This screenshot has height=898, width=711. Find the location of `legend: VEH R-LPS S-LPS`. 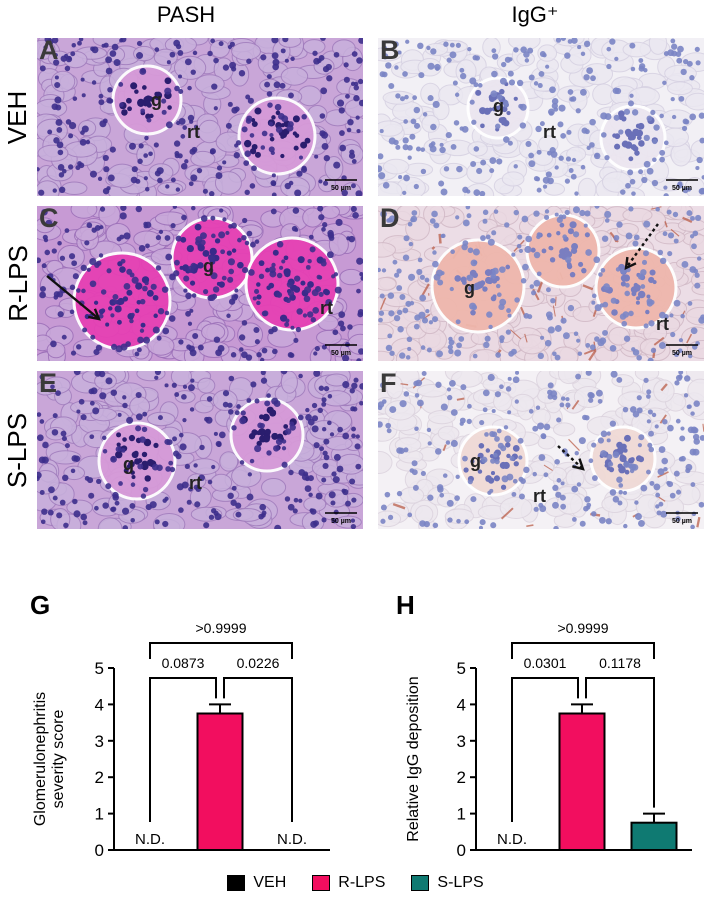

legend: VEH R-LPS S-LPS is located at coordinates (355, 883).